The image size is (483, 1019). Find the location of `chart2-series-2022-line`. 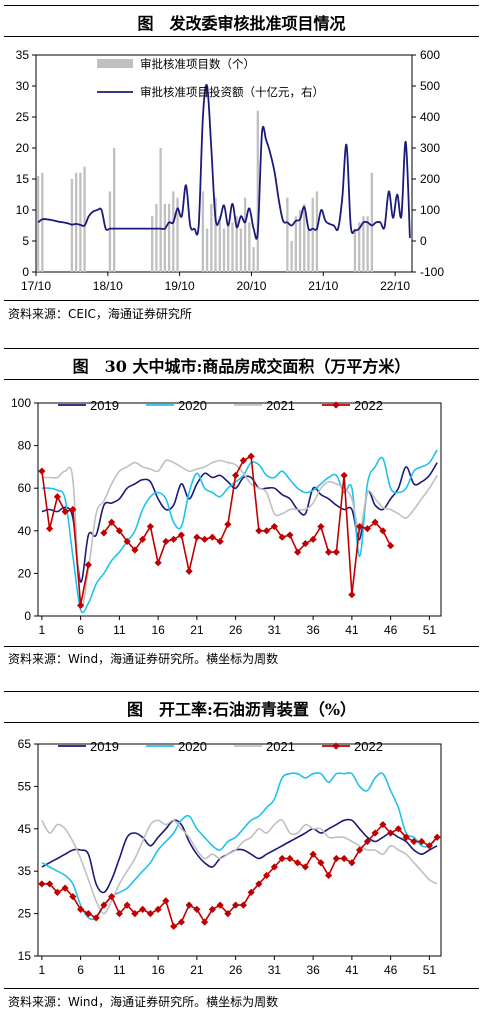

chart2-series-2022-line is located at coordinates (247, 525).